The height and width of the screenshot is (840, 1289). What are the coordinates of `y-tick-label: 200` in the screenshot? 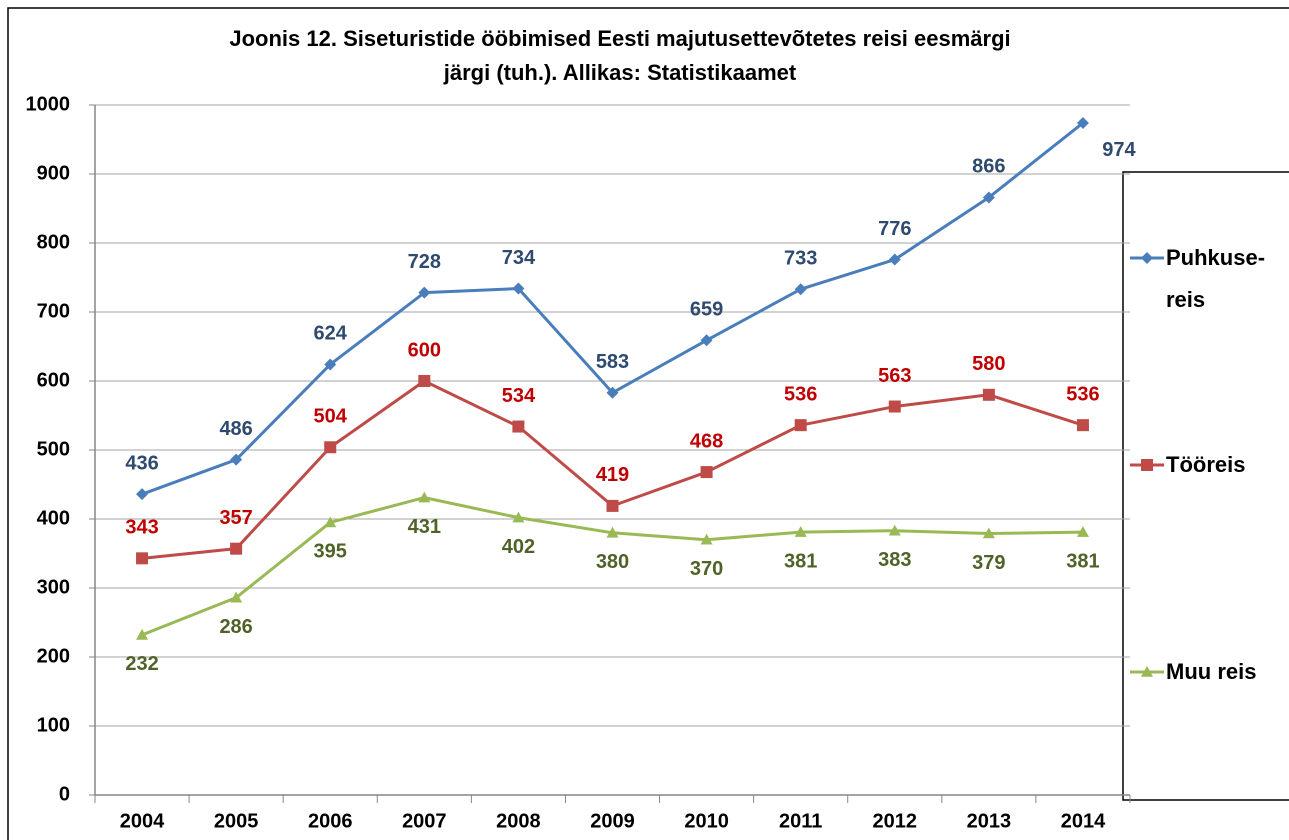 It's located at (53, 656).